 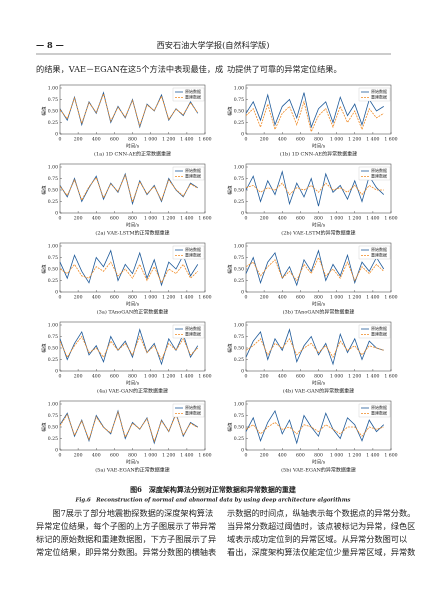 I want to click on panel-title: (2b) VAE-LSTM的异常数据重建, so click(x=318, y=233).